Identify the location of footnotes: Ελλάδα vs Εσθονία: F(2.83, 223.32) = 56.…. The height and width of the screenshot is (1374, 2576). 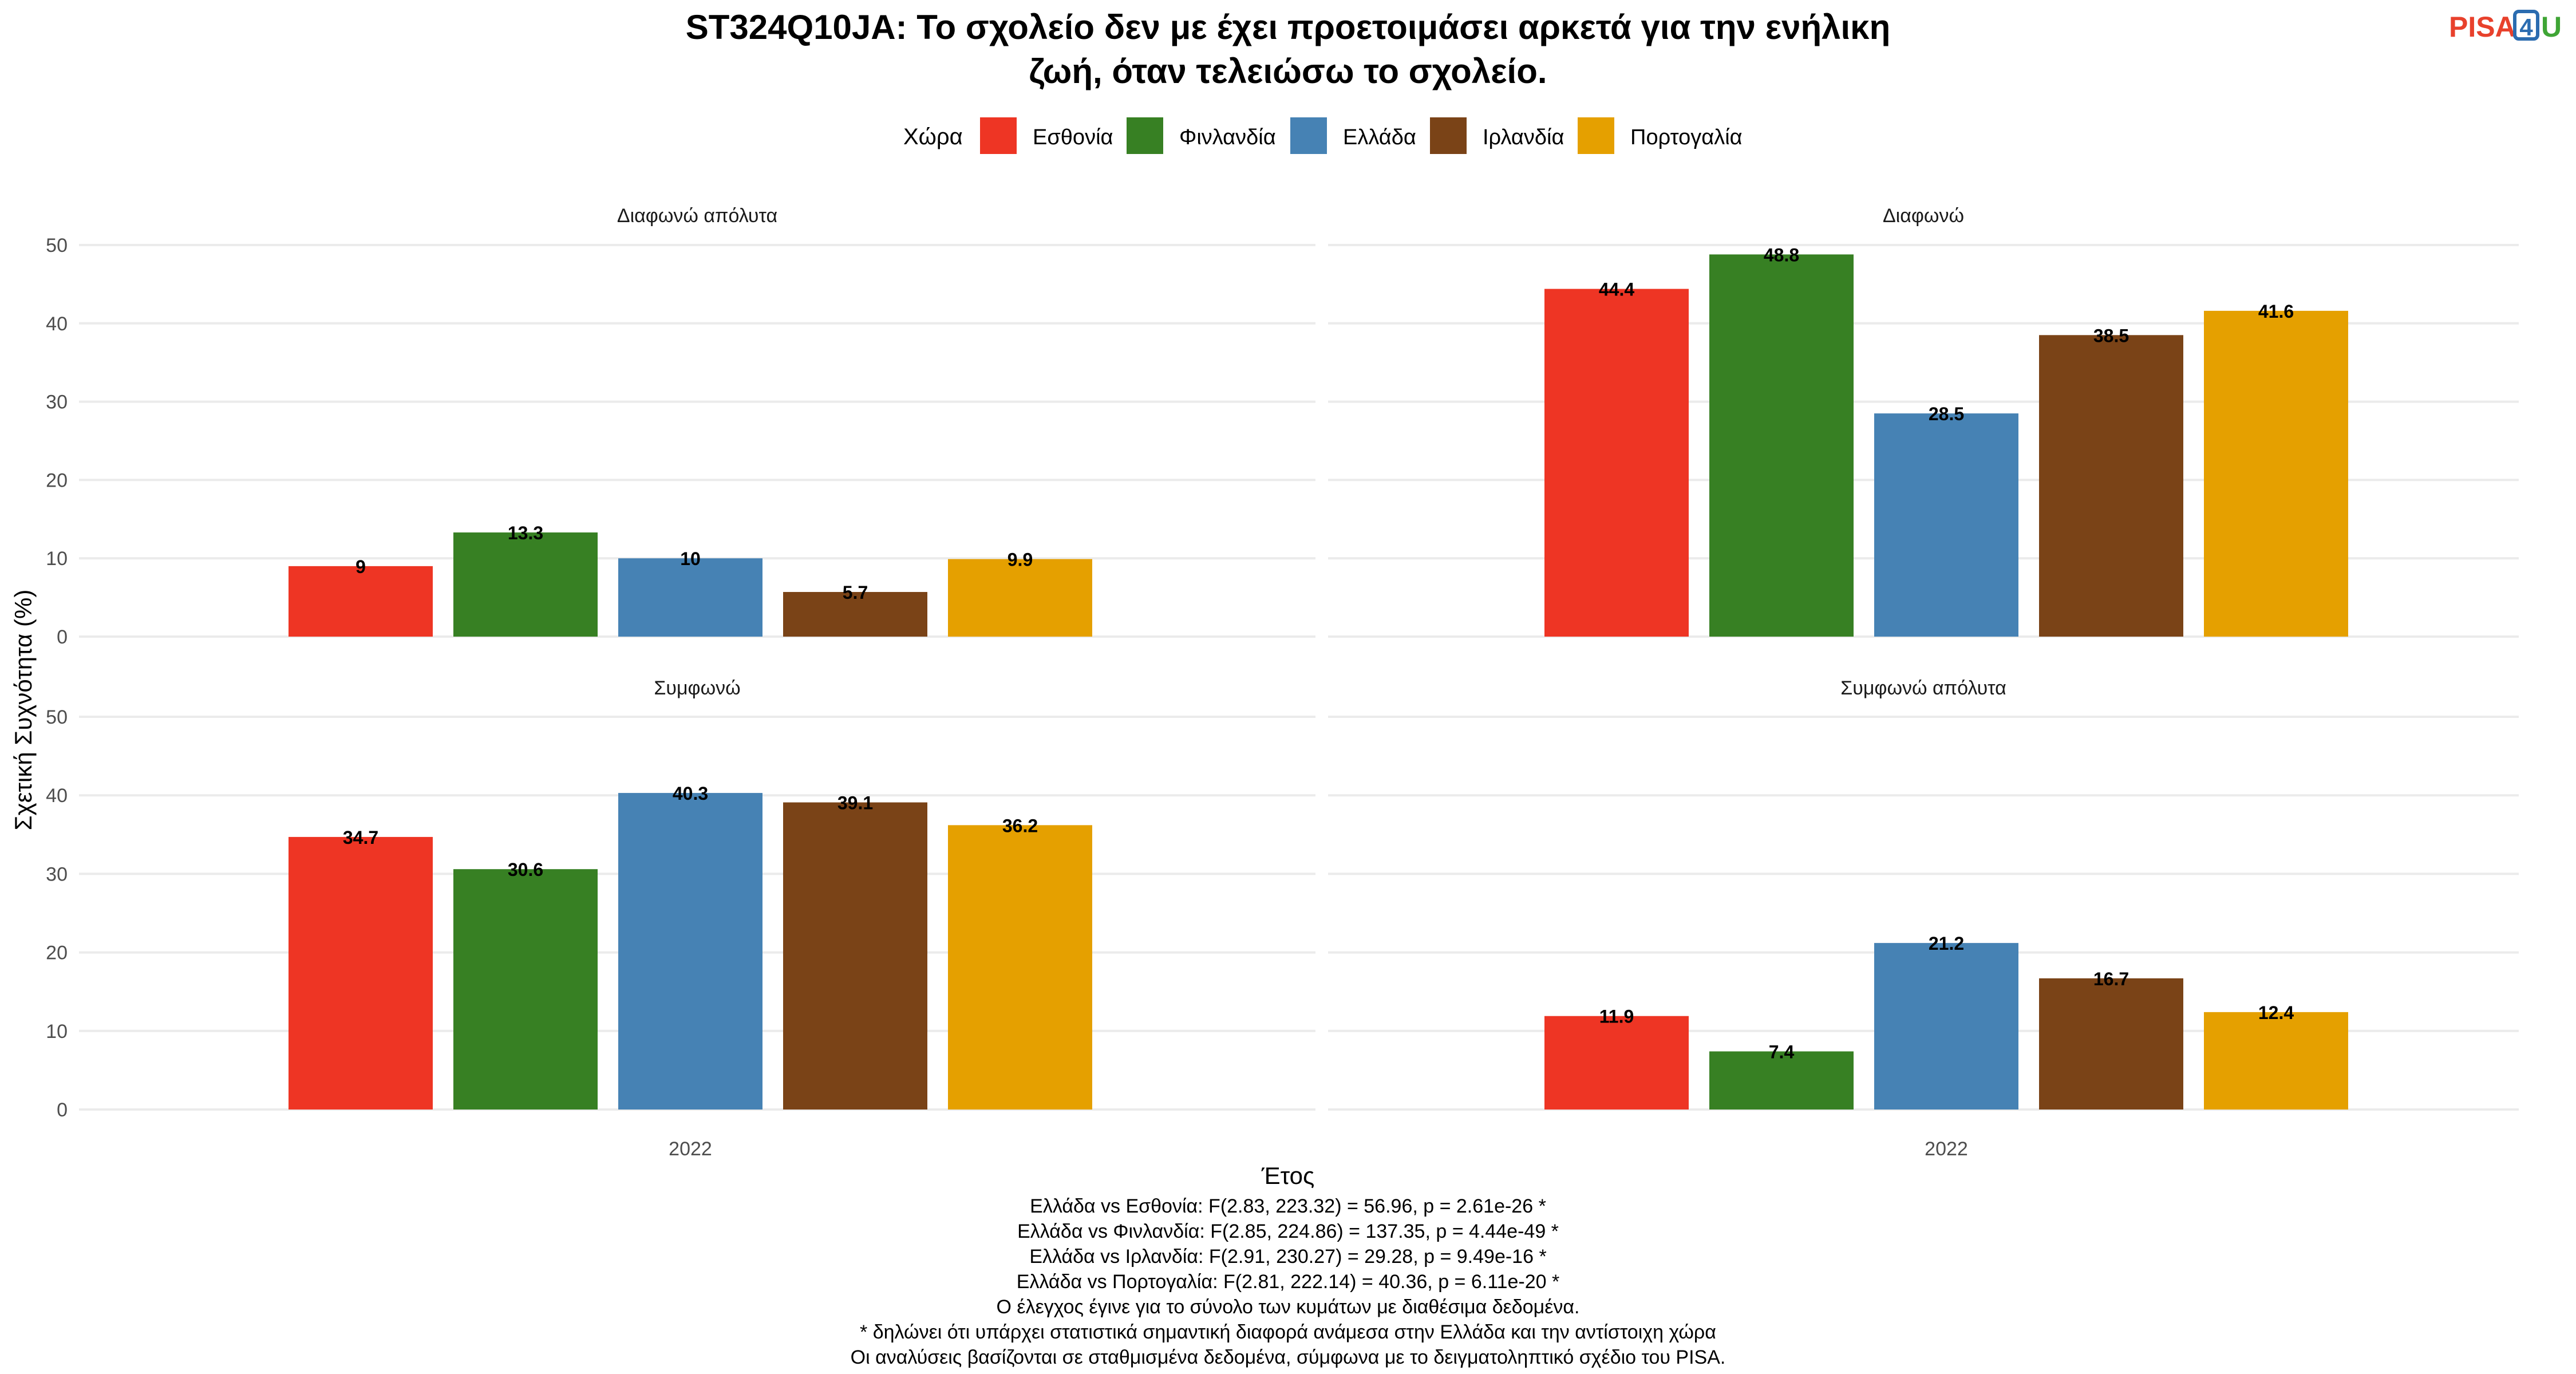
(1288, 1282).